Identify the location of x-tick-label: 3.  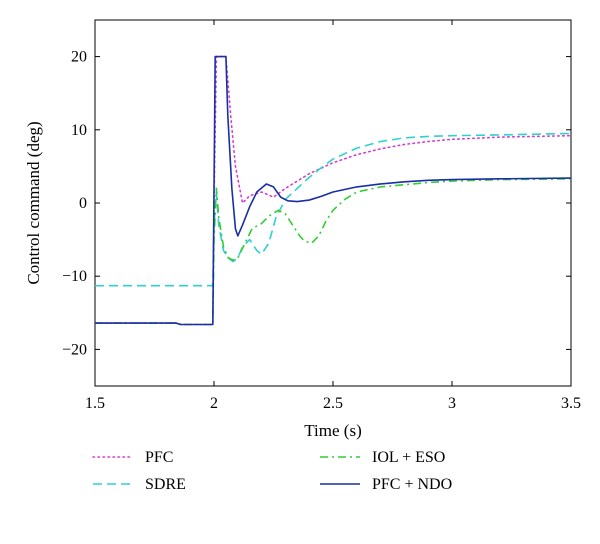
(452, 403).